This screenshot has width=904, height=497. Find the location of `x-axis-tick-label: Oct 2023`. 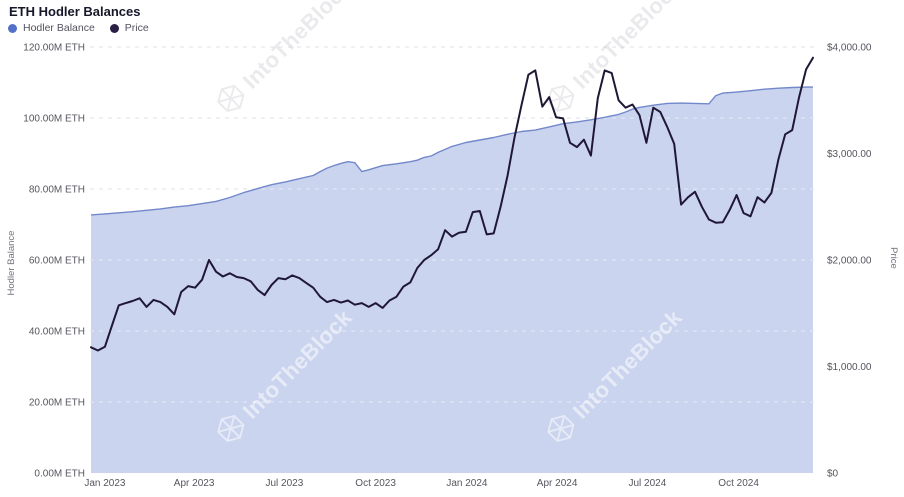

x-axis-tick-label: Oct 2023 is located at coordinates (375, 483).